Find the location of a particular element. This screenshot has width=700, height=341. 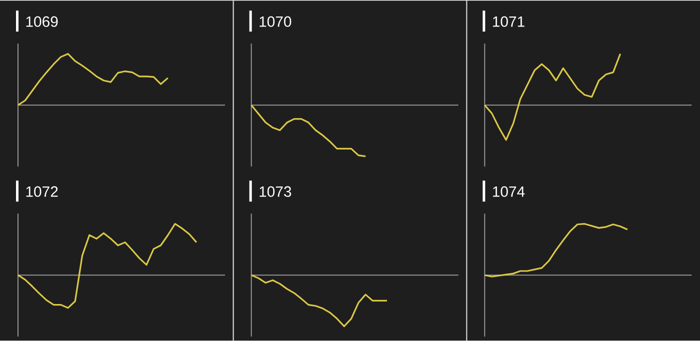

chart-title: 1069 is located at coordinates (42, 21).